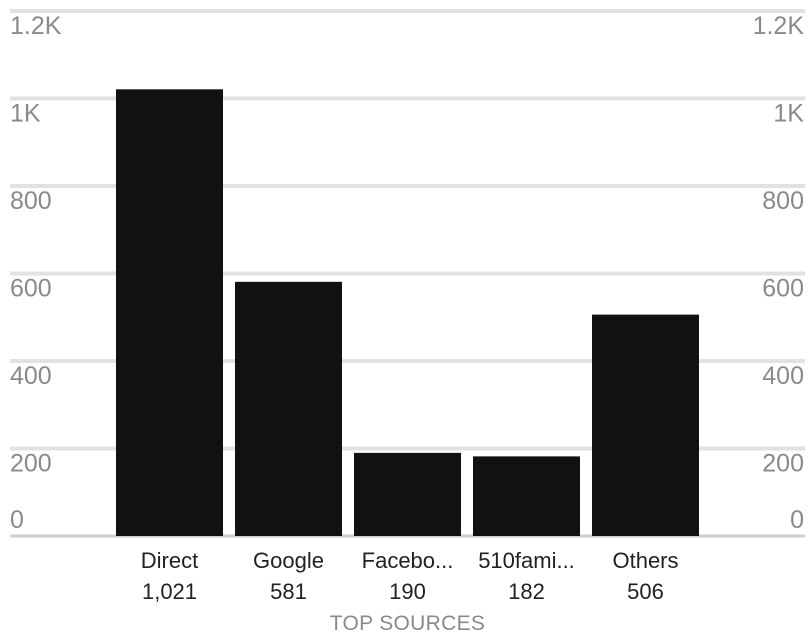  What do you see at coordinates (783, 289) in the screenshot?
I see `y-tick-label-right: 600` at bounding box center [783, 289].